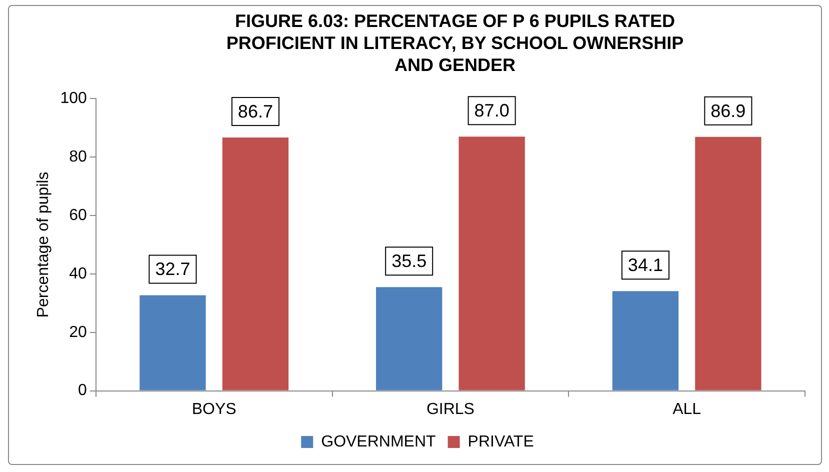 This screenshot has width=829, height=472. What do you see at coordinates (78, 332) in the screenshot?
I see `y-tick-label: 20` at bounding box center [78, 332].